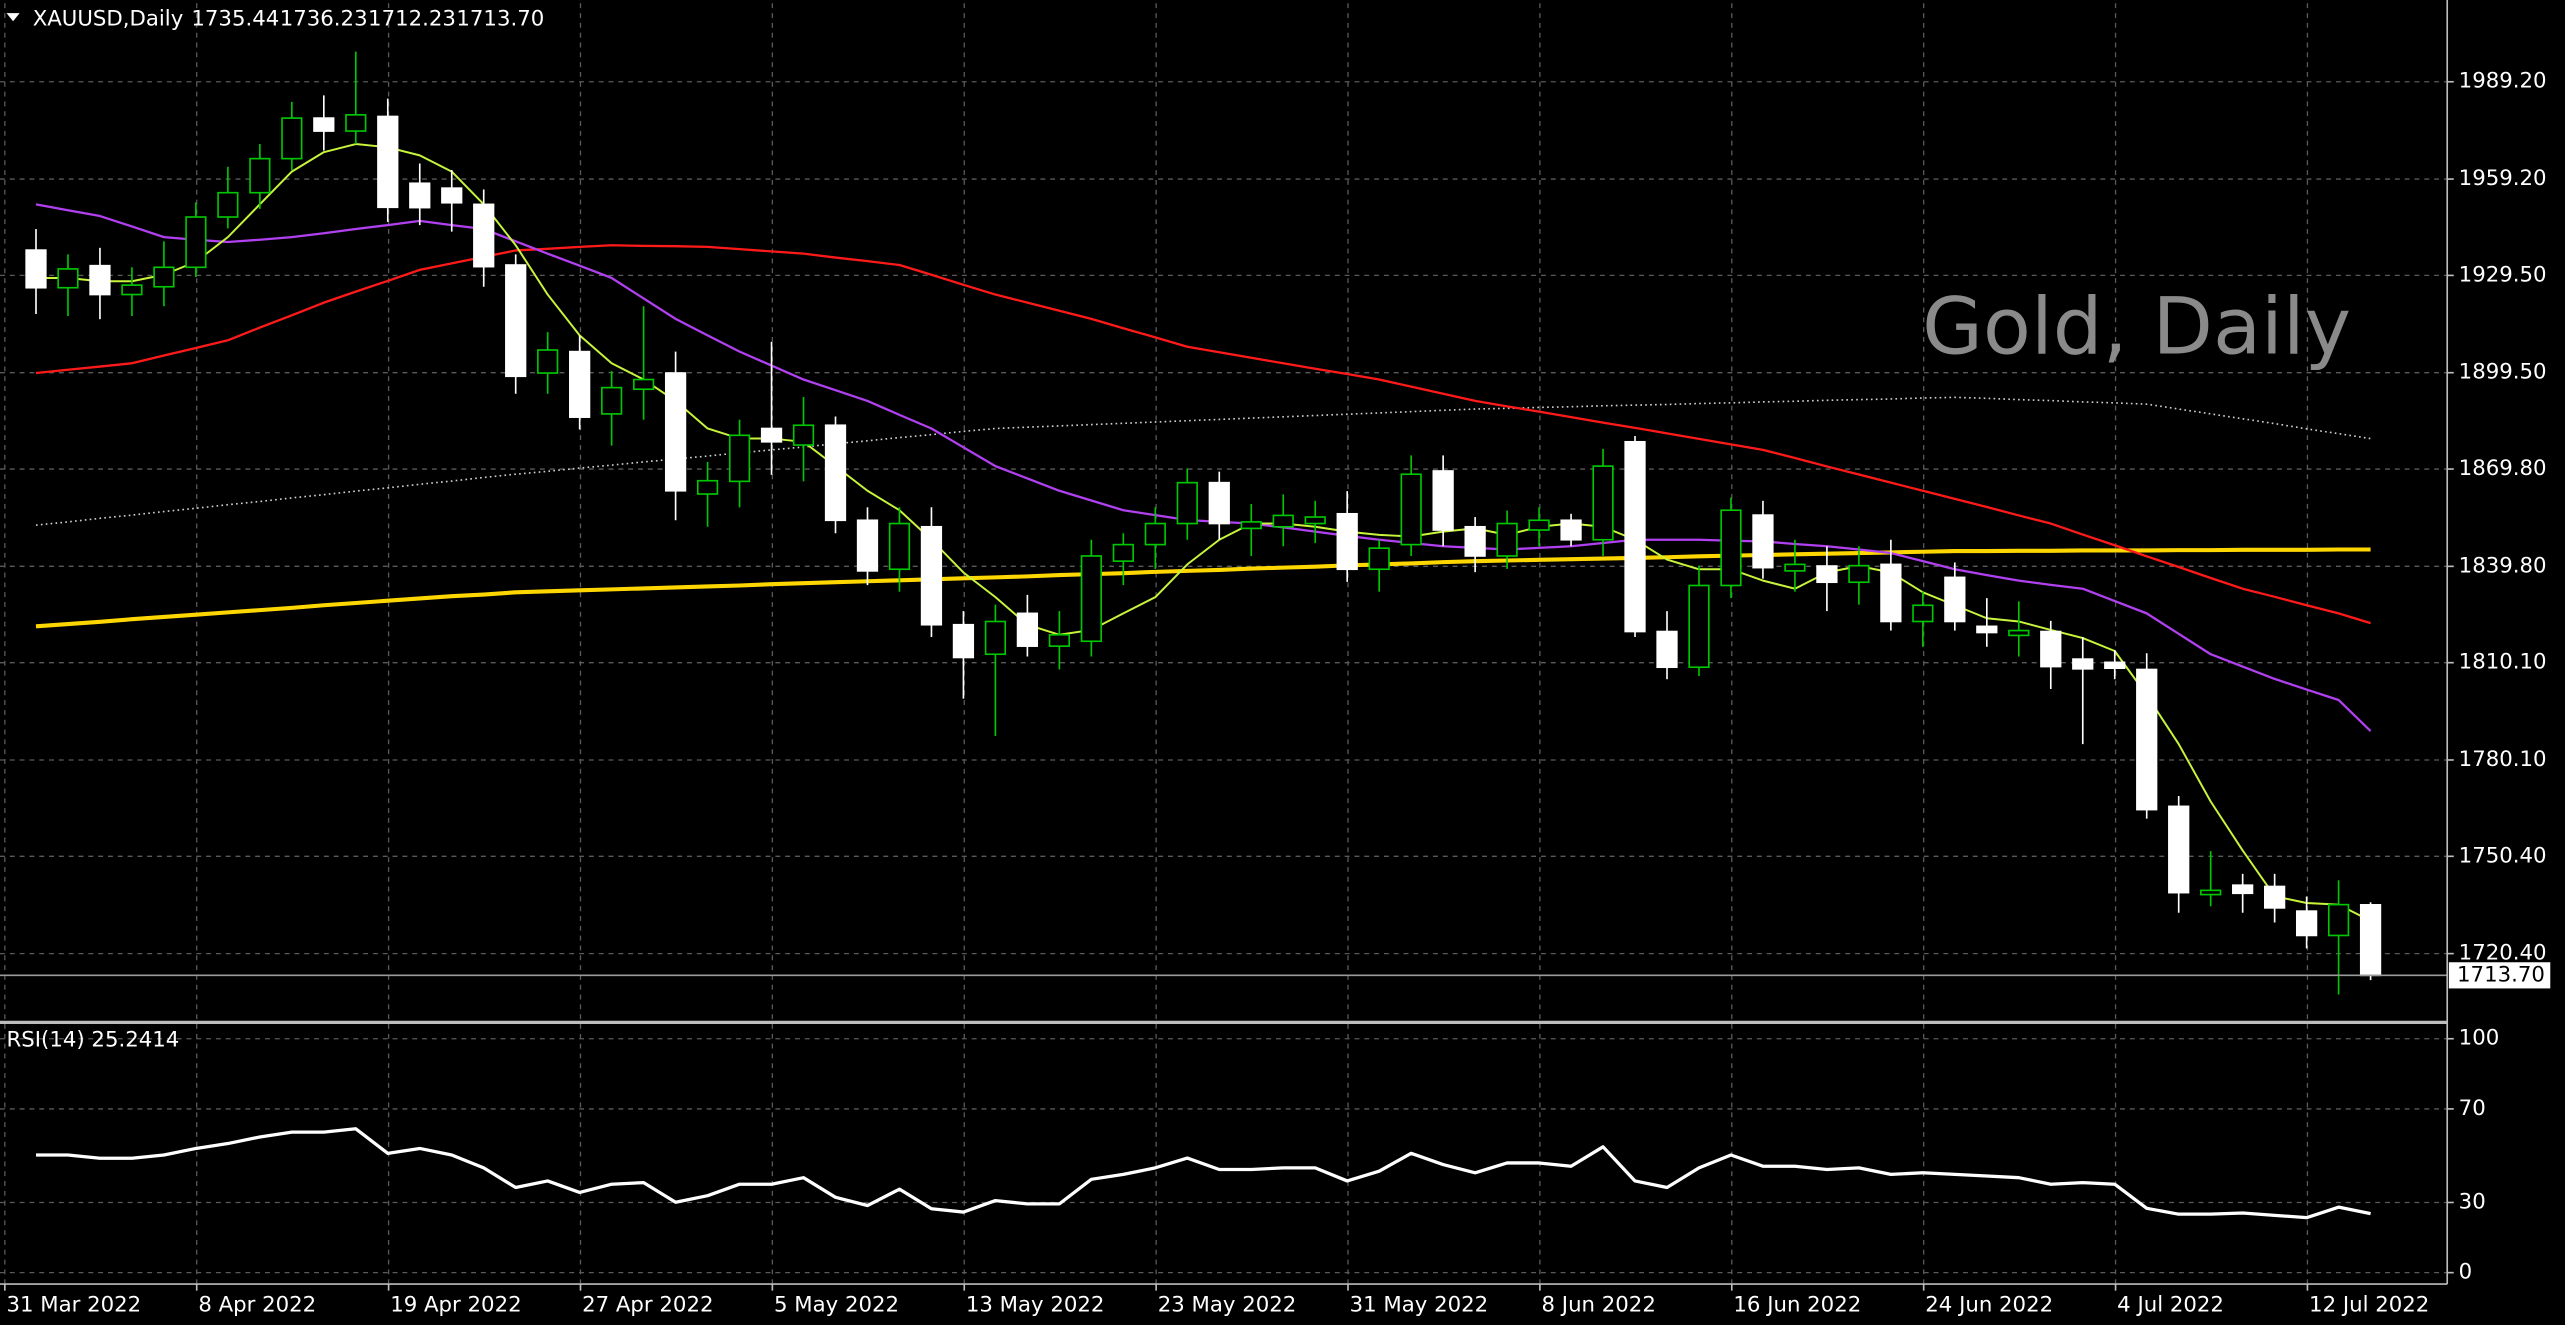 The width and height of the screenshot is (2565, 1325). What do you see at coordinates (1797, 1304) in the screenshot?
I see `x-tick-label: 16 Jun 2022` at bounding box center [1797, 1304].